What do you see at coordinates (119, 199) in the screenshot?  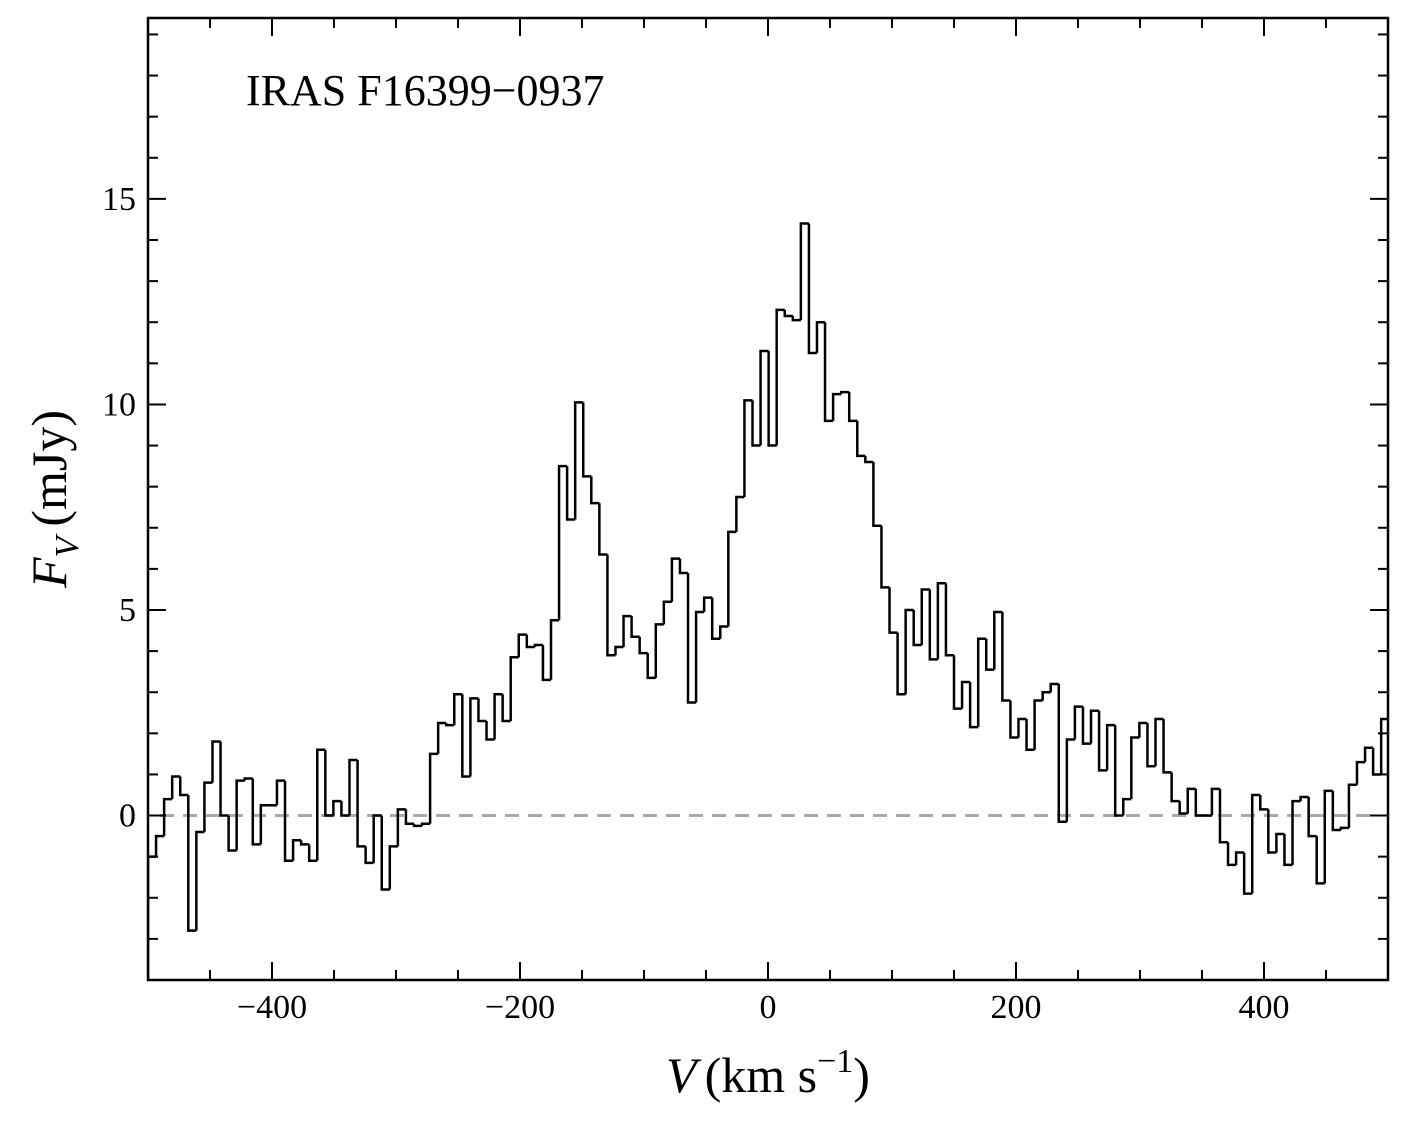 I see `y-tick-label: 15` at bounding box center [119, 199].